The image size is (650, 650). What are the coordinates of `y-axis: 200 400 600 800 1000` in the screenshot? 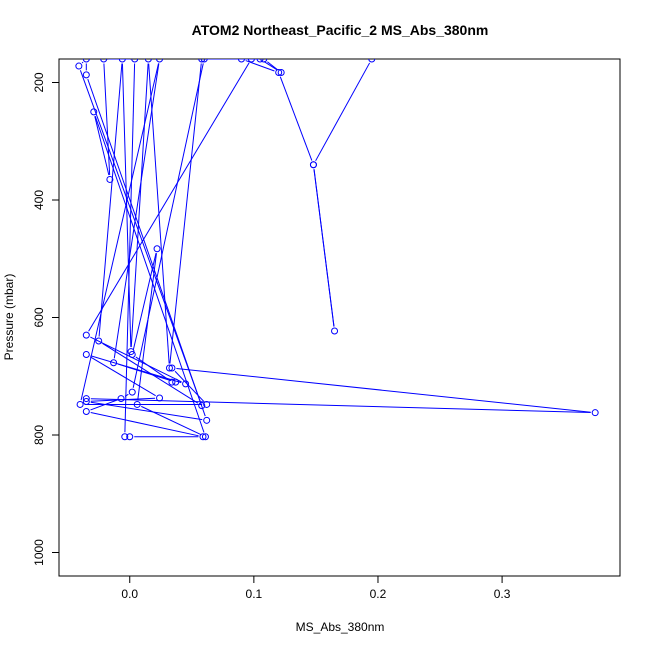 It's located at (46, 319).